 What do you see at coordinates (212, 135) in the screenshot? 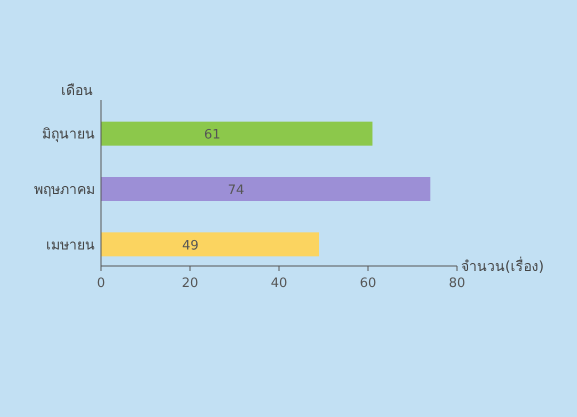
I see `data-label: 61` at bounding box center [212, 135].